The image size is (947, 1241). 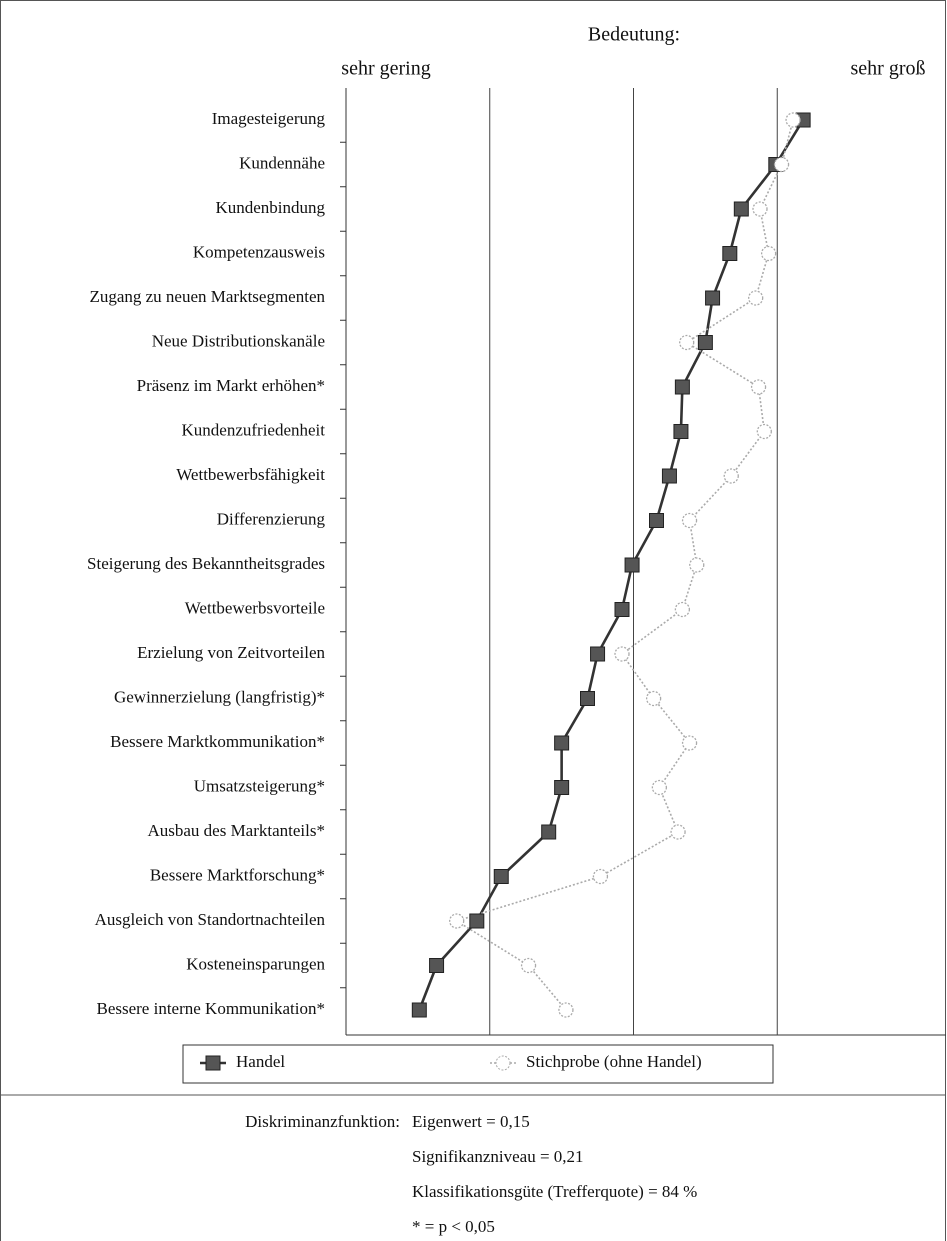 I want to click on y-tick-label: Präsenz im Markt erhöhen*, so click(x=231, y=385).